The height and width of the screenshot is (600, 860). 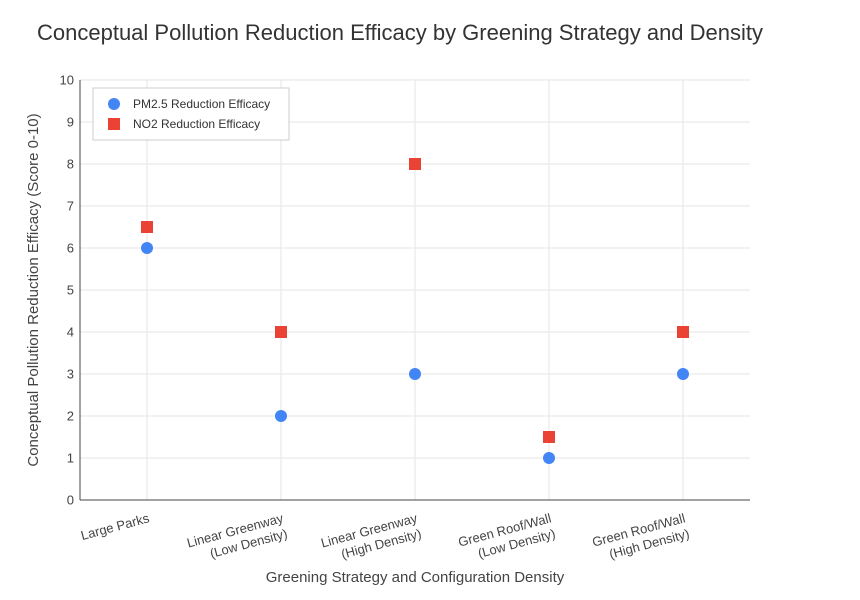 I want to click on x-tick-label: Linear Greenway(High Density), so click(x=371, y=538).